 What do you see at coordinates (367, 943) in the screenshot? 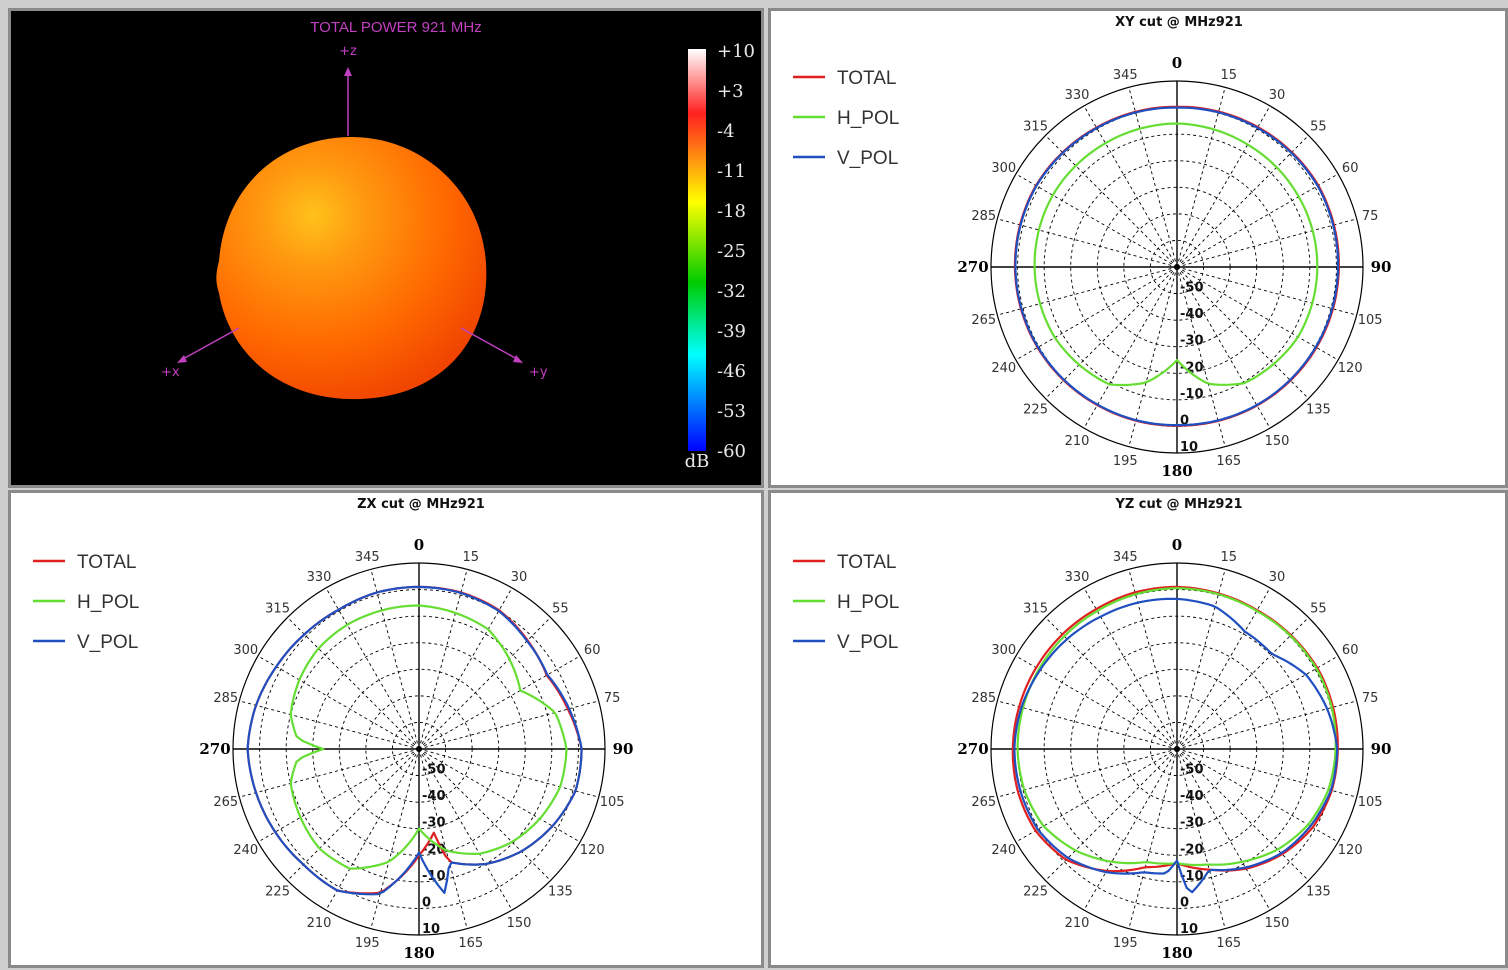
I see `polar-angle-label: 195` at bounding box center [367, 943].